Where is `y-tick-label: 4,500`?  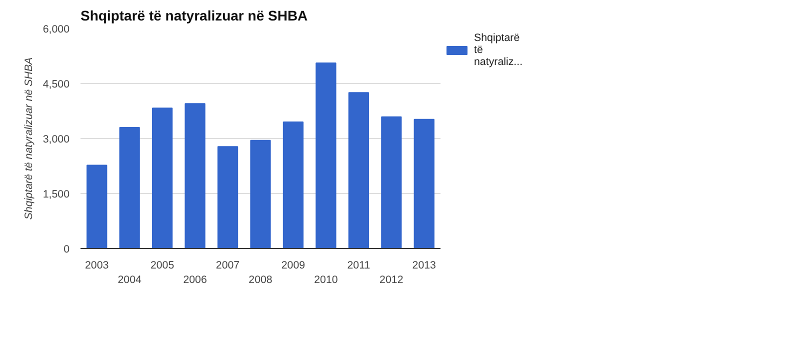
y-tick-label: 4,500 is located at coordinates (56, 84).